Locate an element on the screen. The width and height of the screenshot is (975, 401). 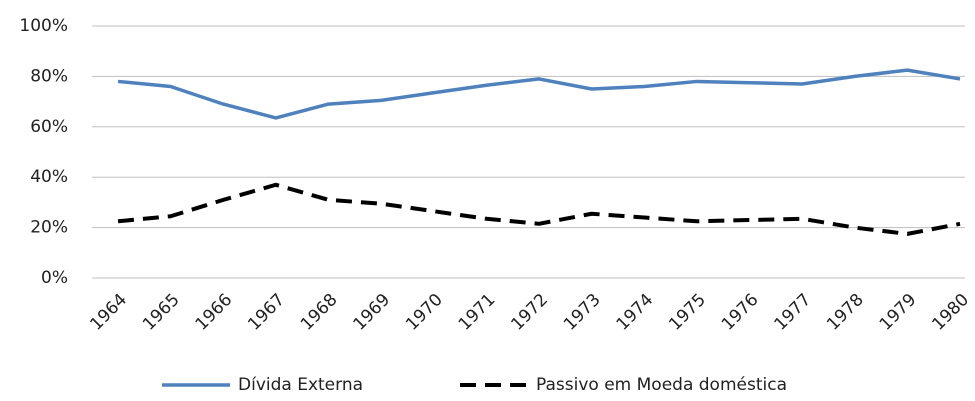
y-tick-label: 100% is located at coordinates (43, 26).